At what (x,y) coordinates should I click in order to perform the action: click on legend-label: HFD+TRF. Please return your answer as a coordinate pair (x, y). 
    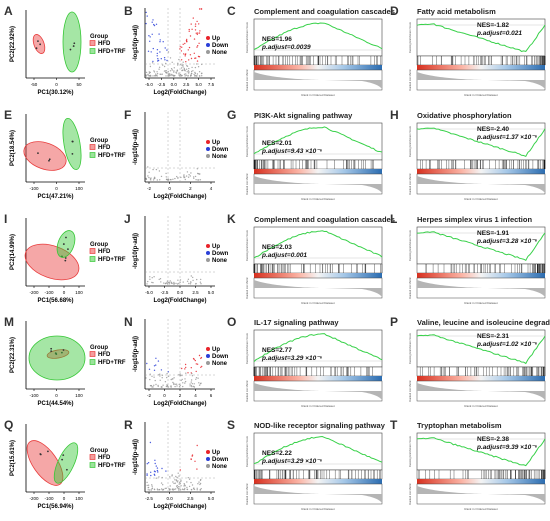
    Looking at the image, I should click on (112, 363).